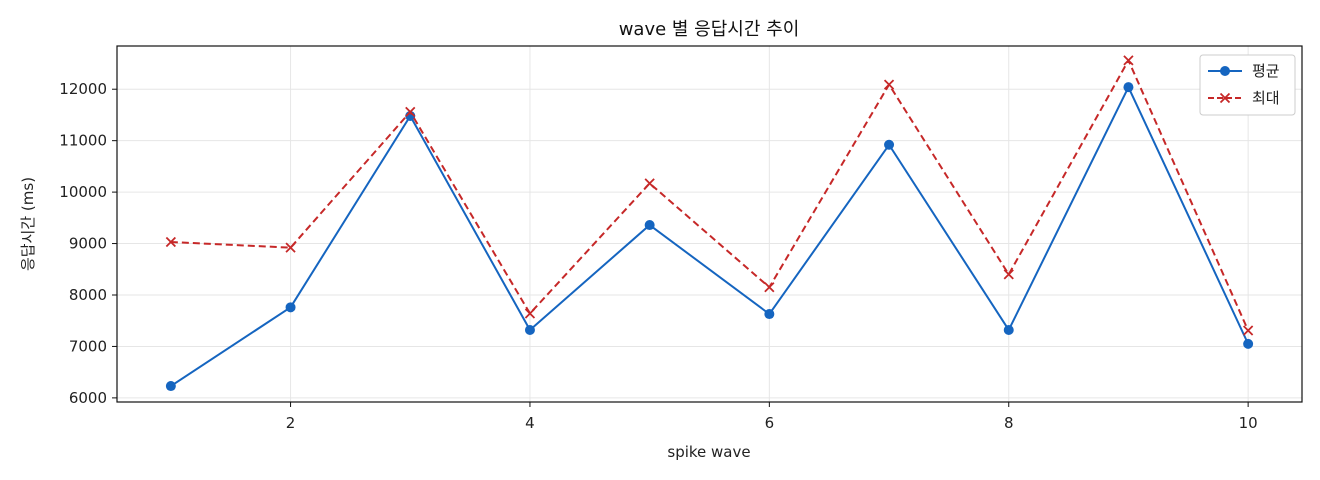 This screenshot has height=480, width=1320. I want to click on x-tick-label: 6, so click(770, 423).